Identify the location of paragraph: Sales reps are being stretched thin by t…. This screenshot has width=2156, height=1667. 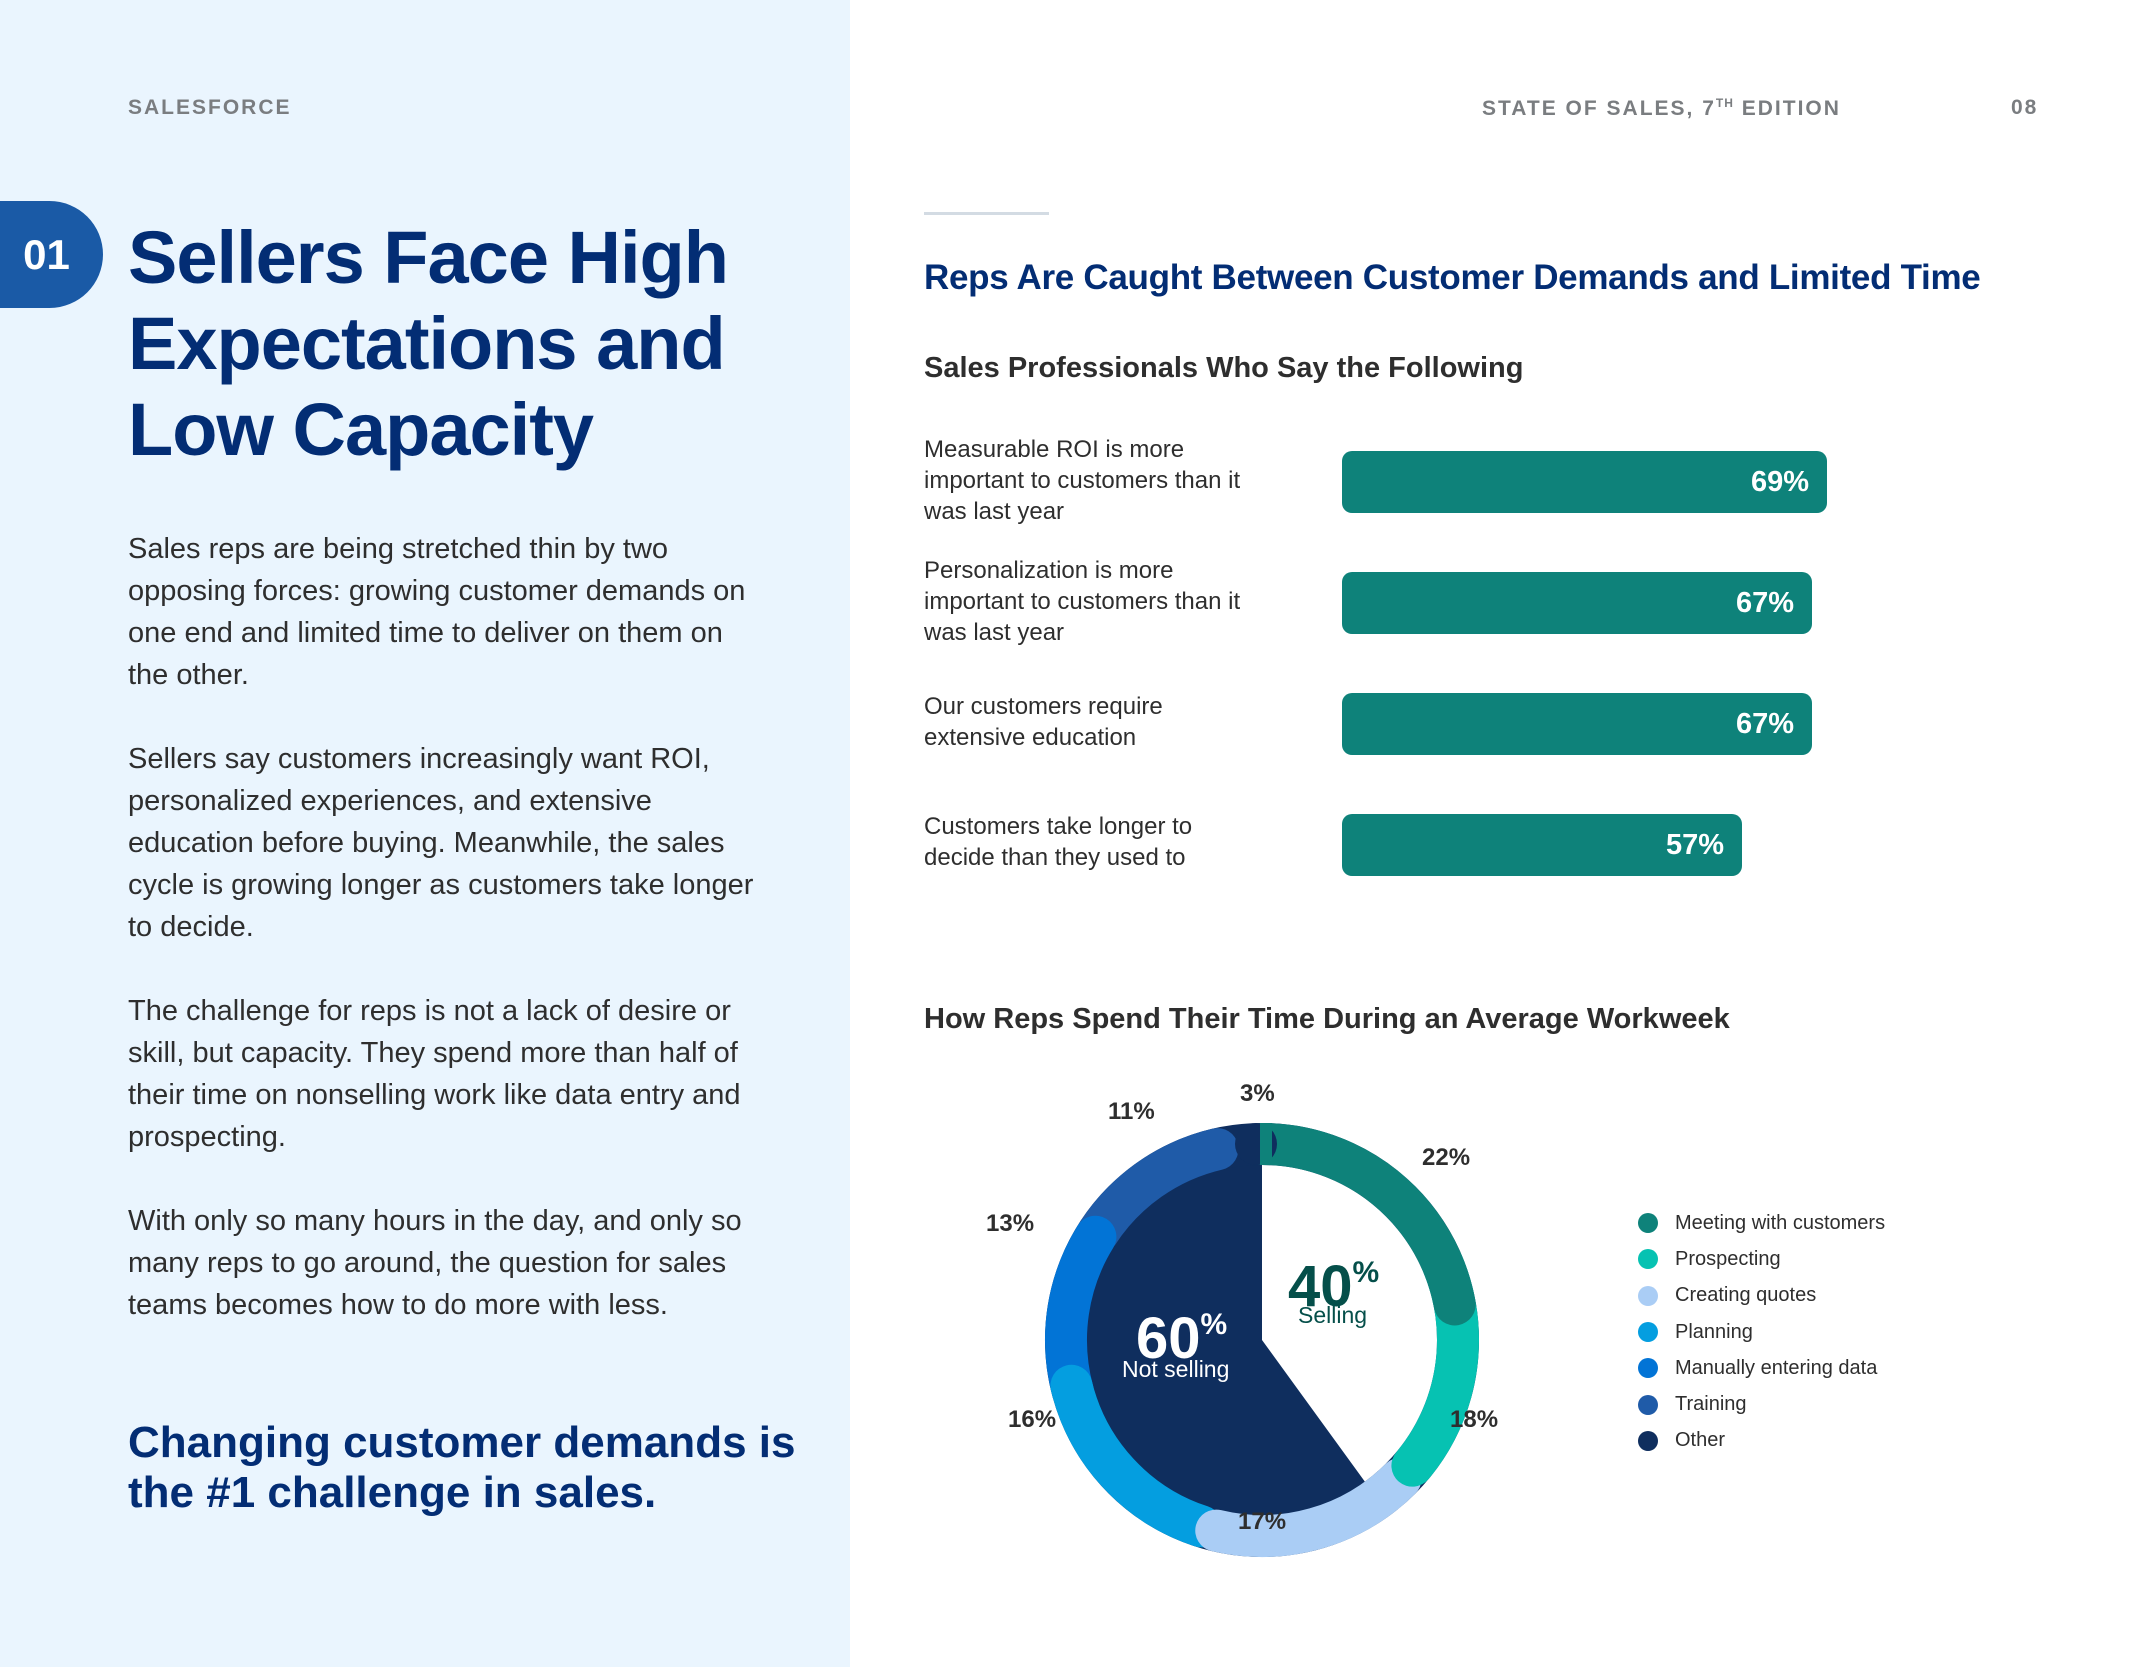
(437, 612).